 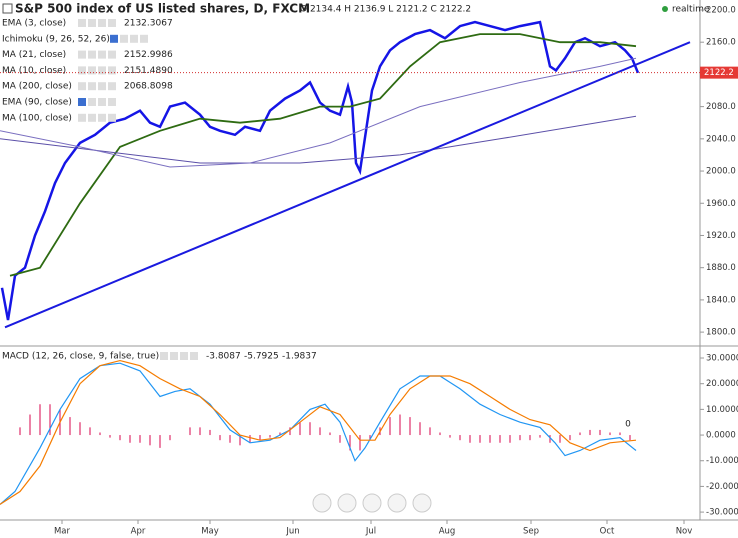 What do you see at coordinates (7, 8) in the screenshot?
I see `collapse-icon` at bounding box center [7, 8].